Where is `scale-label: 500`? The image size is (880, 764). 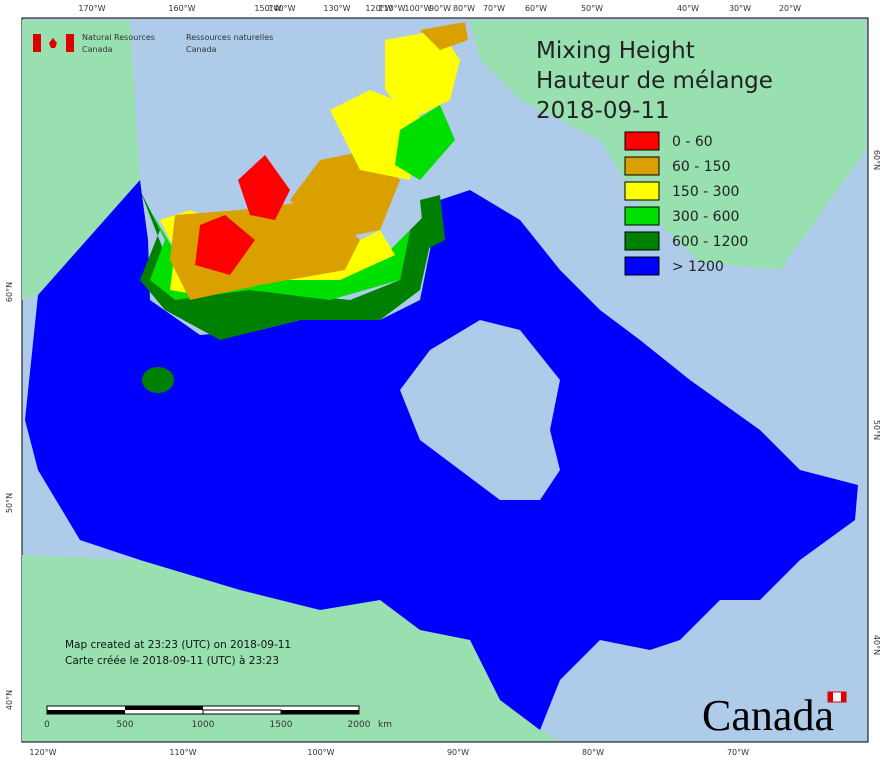 scale-label: 500 is located at coordinates (124, 725).